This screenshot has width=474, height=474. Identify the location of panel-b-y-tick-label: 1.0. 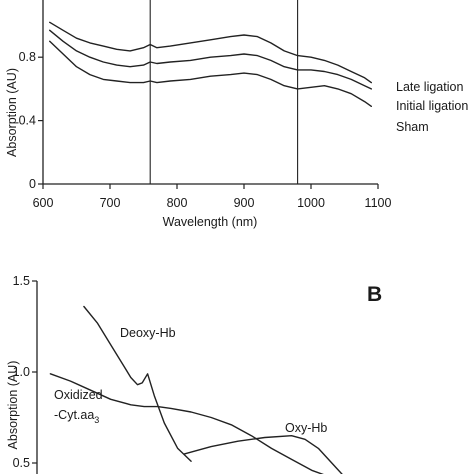
(21, 372).